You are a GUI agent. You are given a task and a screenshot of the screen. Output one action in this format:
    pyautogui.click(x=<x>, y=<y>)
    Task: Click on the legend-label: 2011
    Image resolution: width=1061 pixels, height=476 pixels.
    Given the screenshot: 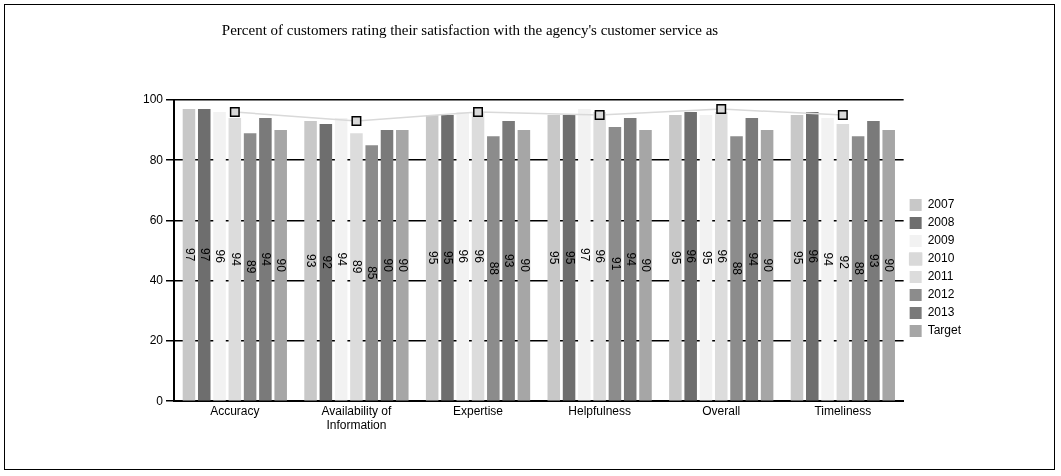 What is the action you would take?
    pyautogui.click(x=940, y=276)
    